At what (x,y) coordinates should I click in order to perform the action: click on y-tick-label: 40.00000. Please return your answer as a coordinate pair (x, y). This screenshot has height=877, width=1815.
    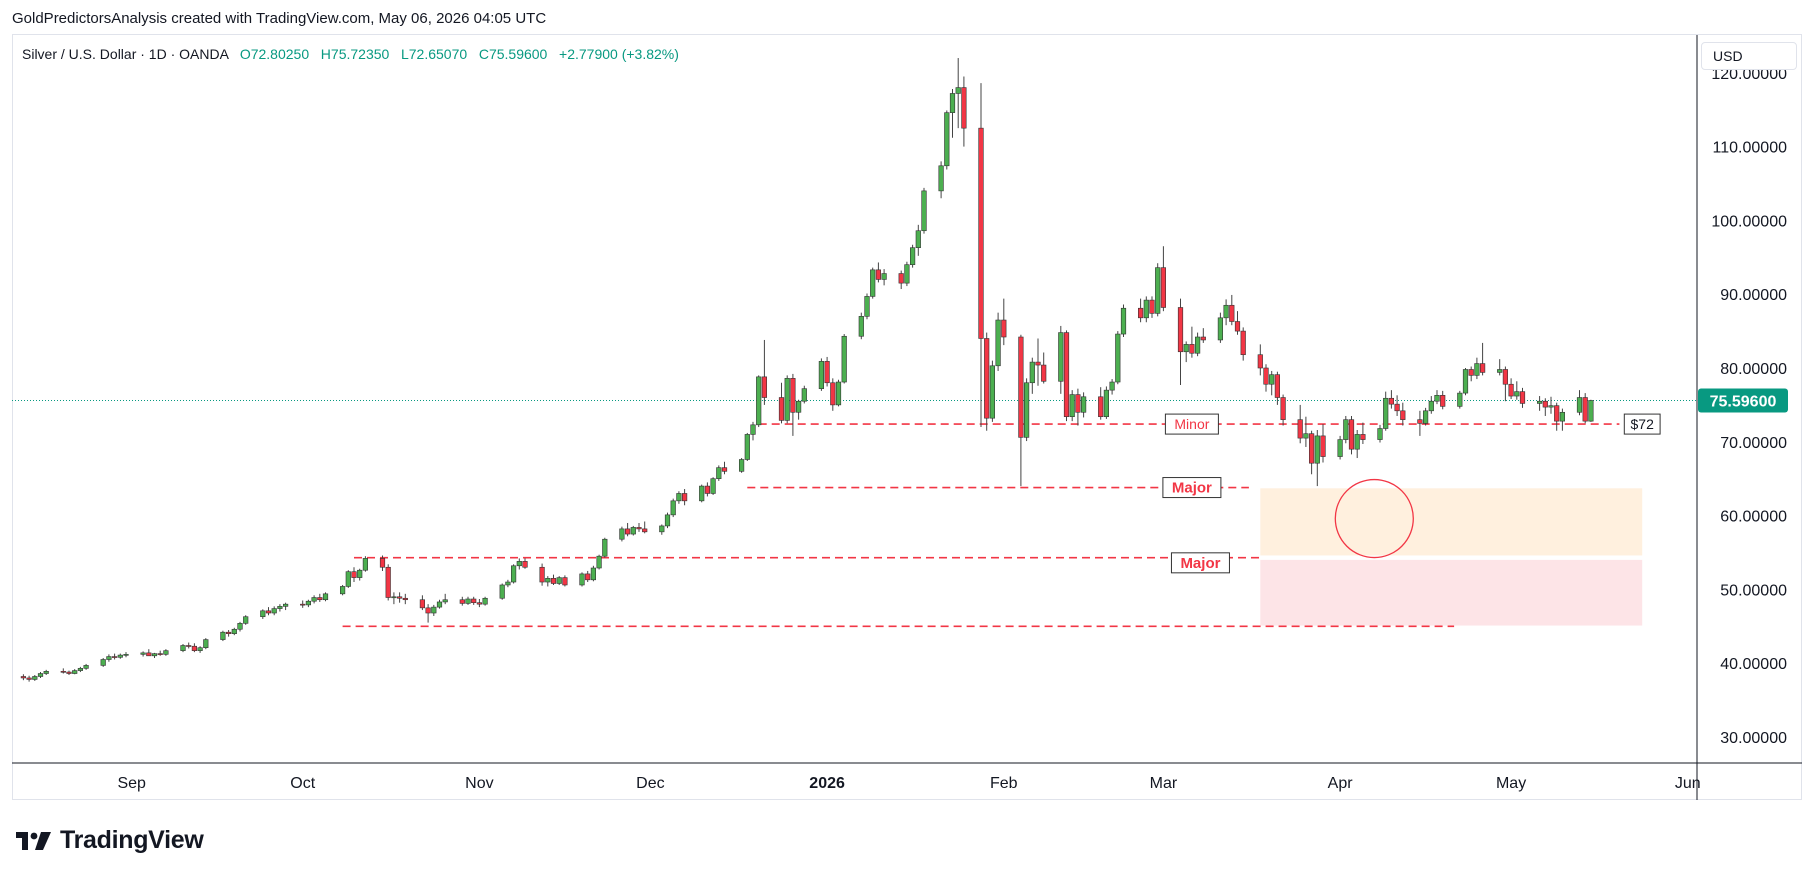
    Looking at the image, I should click on (1753, 664).